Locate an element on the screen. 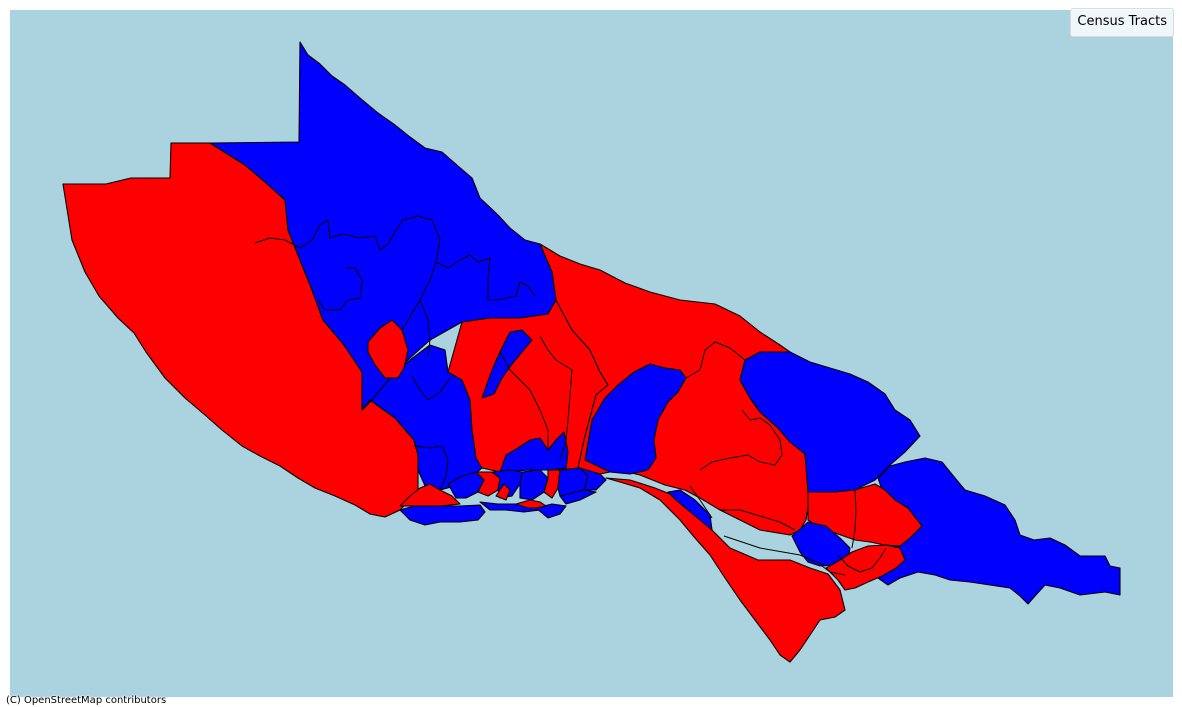 This screenshot has height=707, width=1182. boundary-west-valley is located at coordinates (431, 388).